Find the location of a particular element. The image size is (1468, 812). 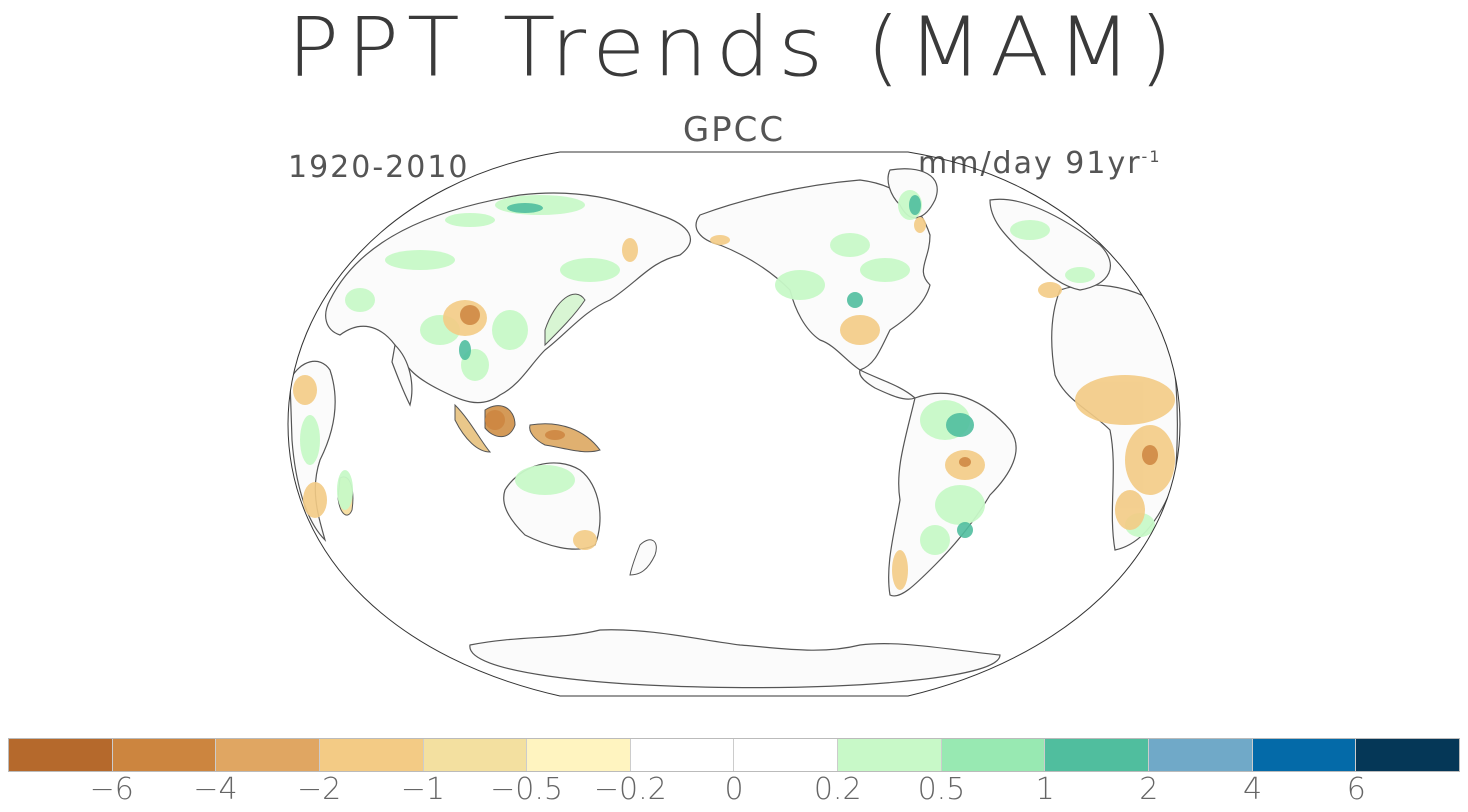

strong-wet-trend-patches is located at coordinates (716, 366).